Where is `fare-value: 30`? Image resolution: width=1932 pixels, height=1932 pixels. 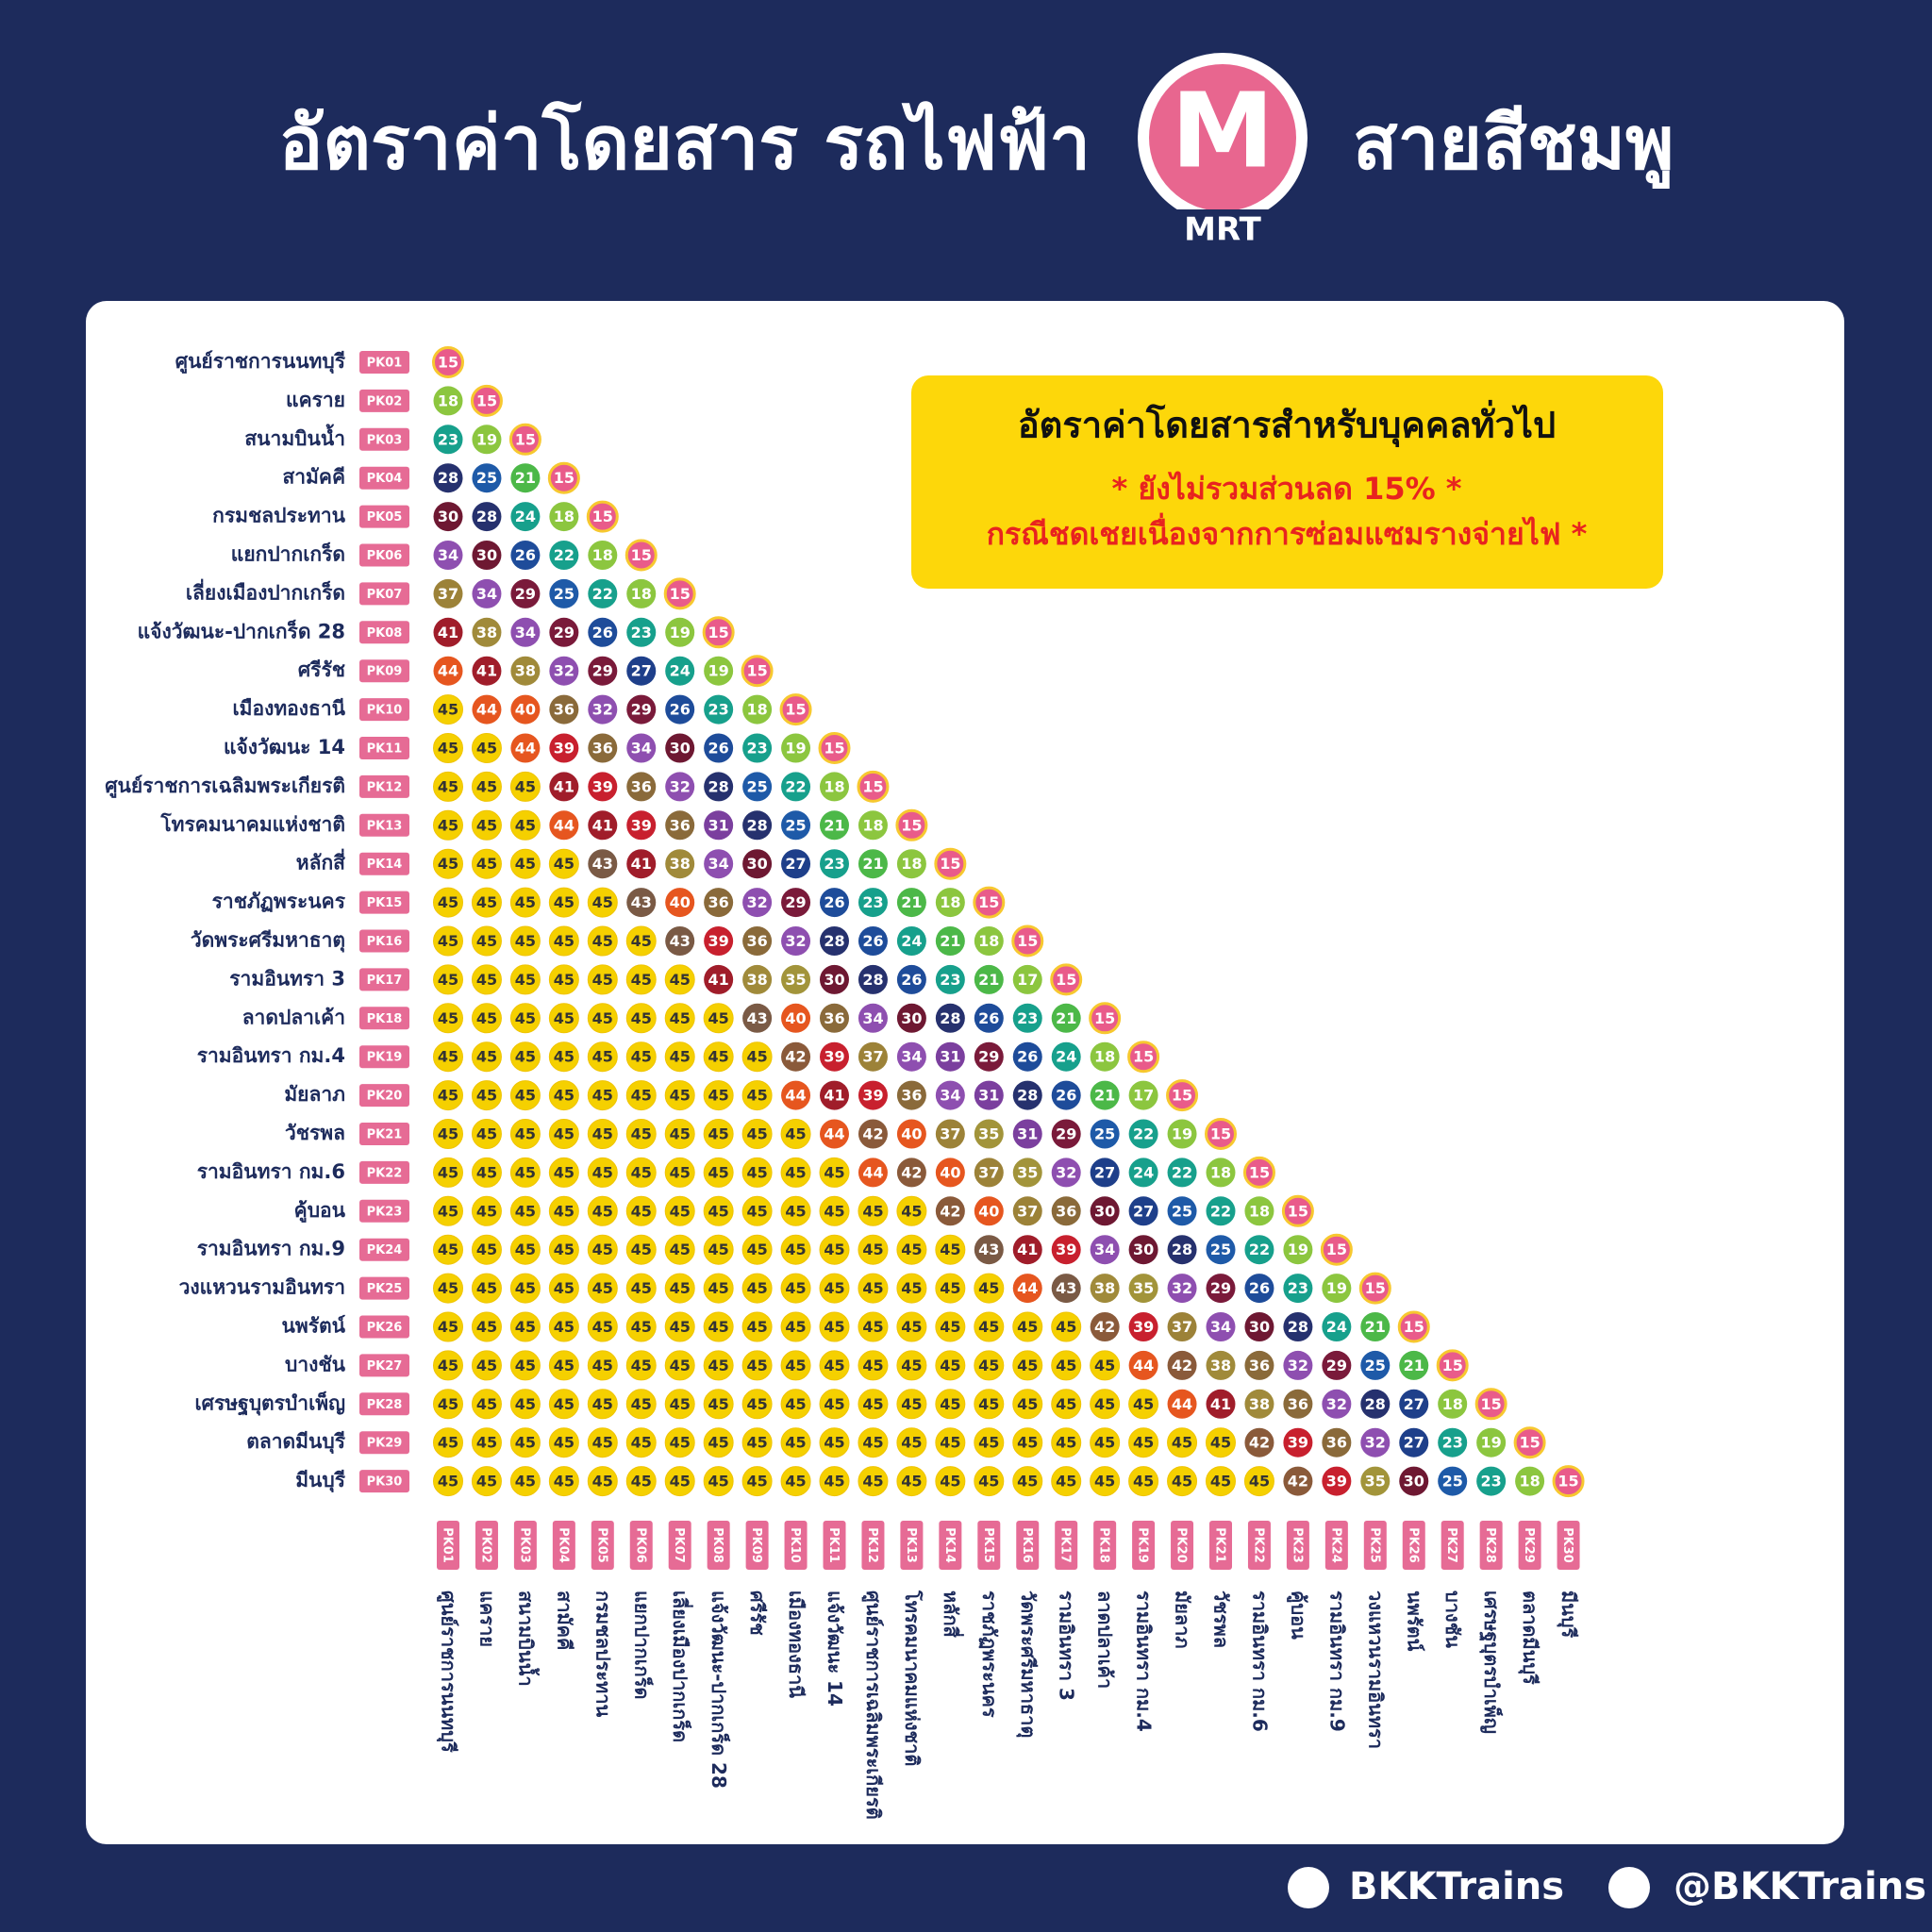
fare-value: 30 is located at coordinates (448, 517).